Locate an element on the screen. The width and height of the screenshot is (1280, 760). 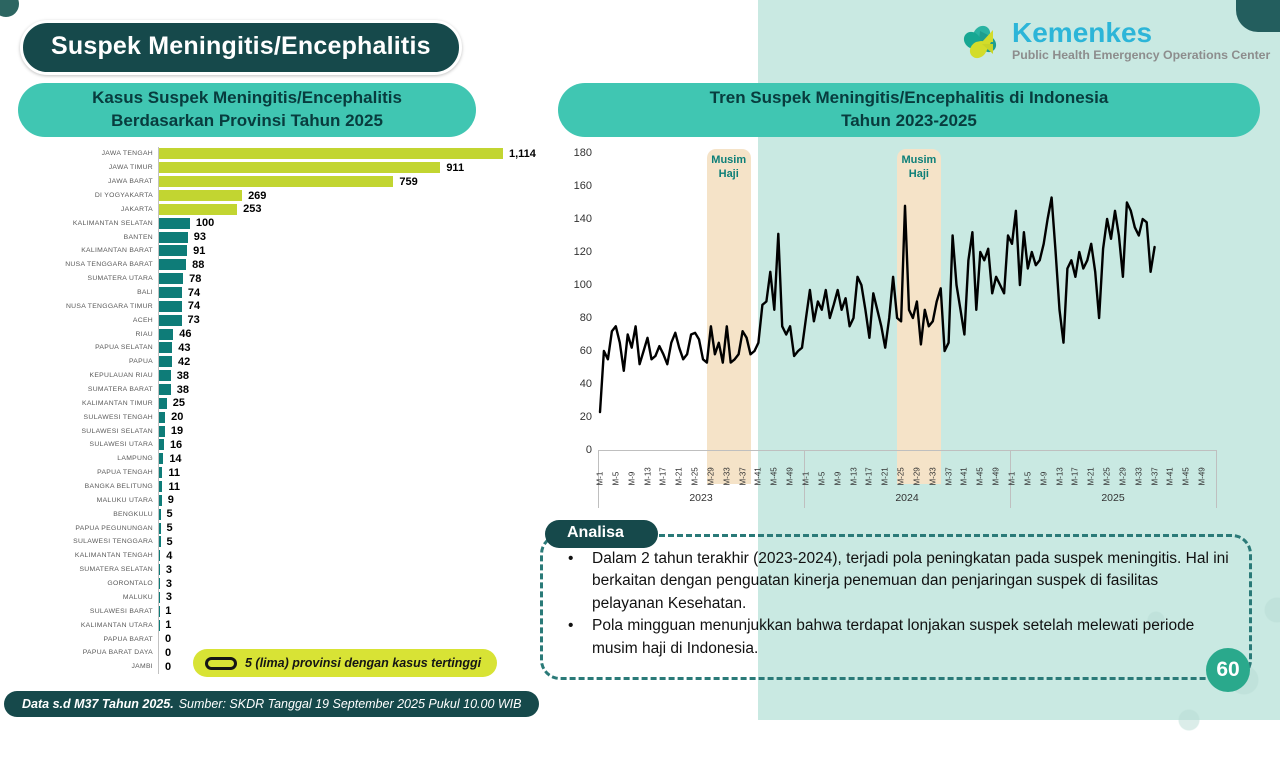
bar-track: 43 is located at coordinates (353, 348).